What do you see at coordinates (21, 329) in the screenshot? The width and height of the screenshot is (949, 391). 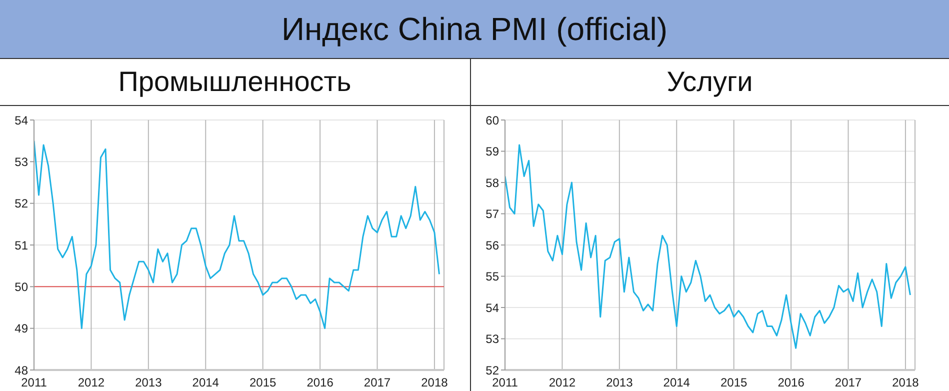 I see `y-tick-label: 49` at bounding box center [21, 329].